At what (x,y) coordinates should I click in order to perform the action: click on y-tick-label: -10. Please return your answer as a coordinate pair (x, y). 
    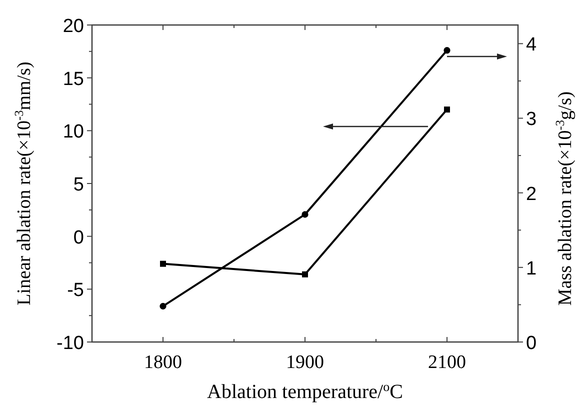
    Looking at the image, I should click on (70, 343).